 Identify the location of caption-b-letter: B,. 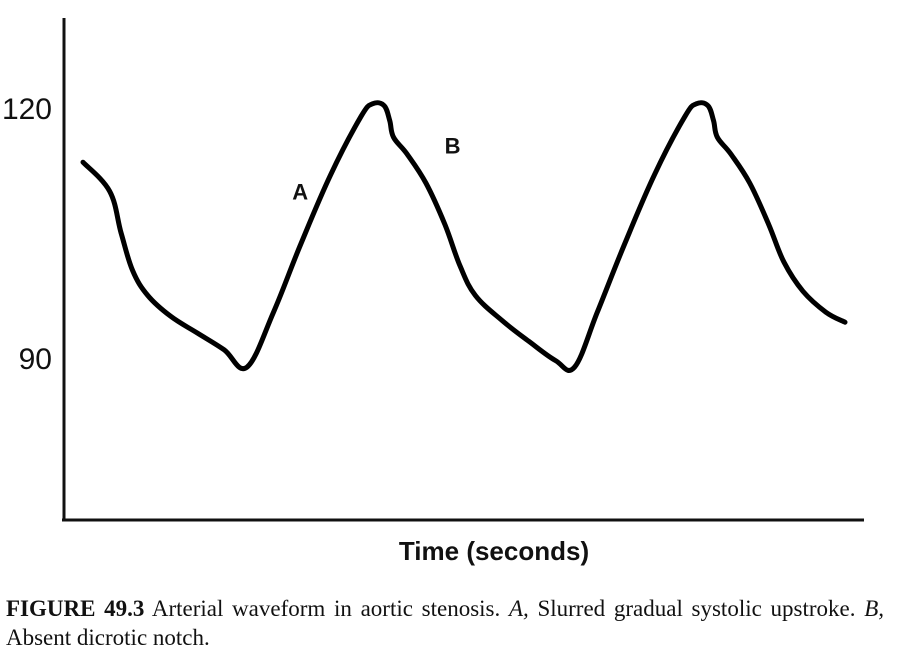
(874, 608).